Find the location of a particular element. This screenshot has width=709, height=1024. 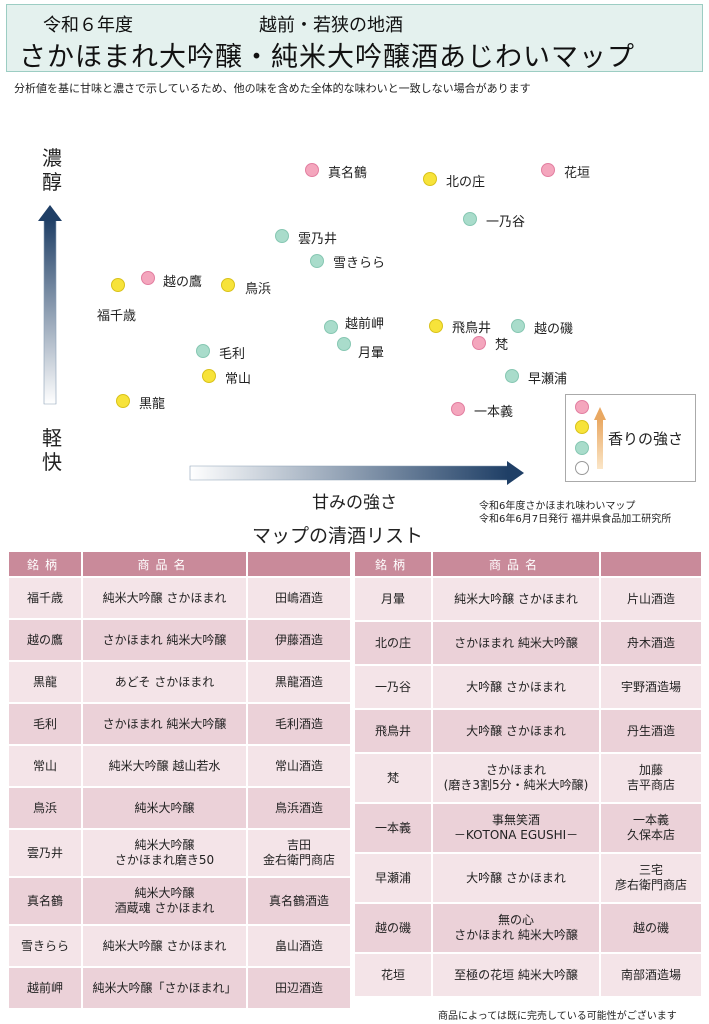

aroma-legend: 香りの強さ is located at coordinates (630, 438).